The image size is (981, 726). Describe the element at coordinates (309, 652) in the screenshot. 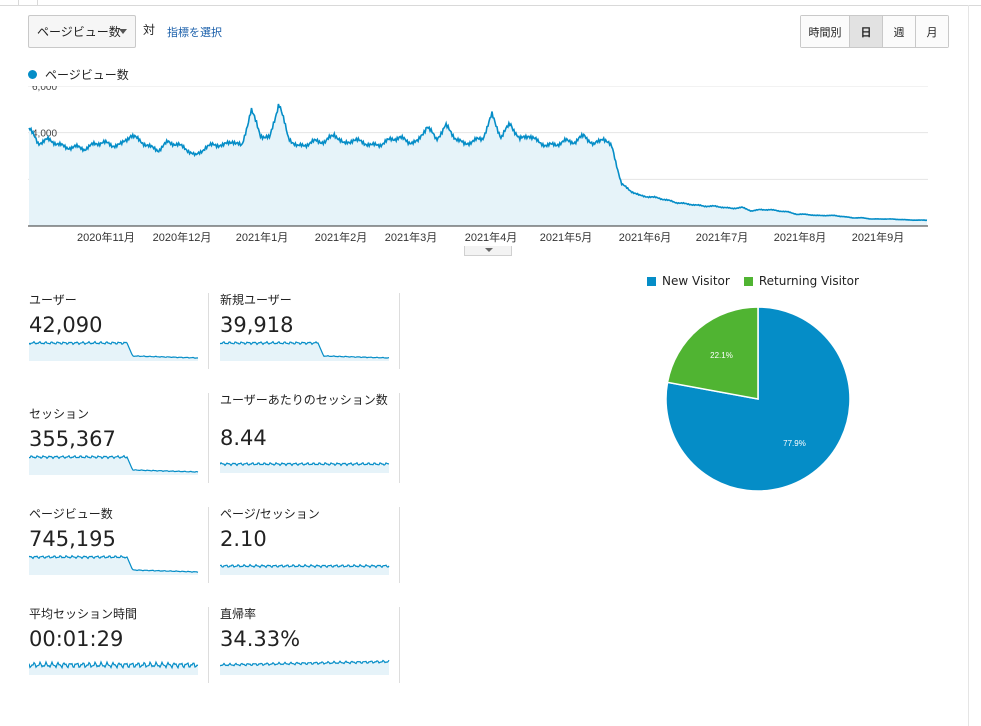

I see `metric-tile-bounce-rate: 直帰率 34.33%` at that location.